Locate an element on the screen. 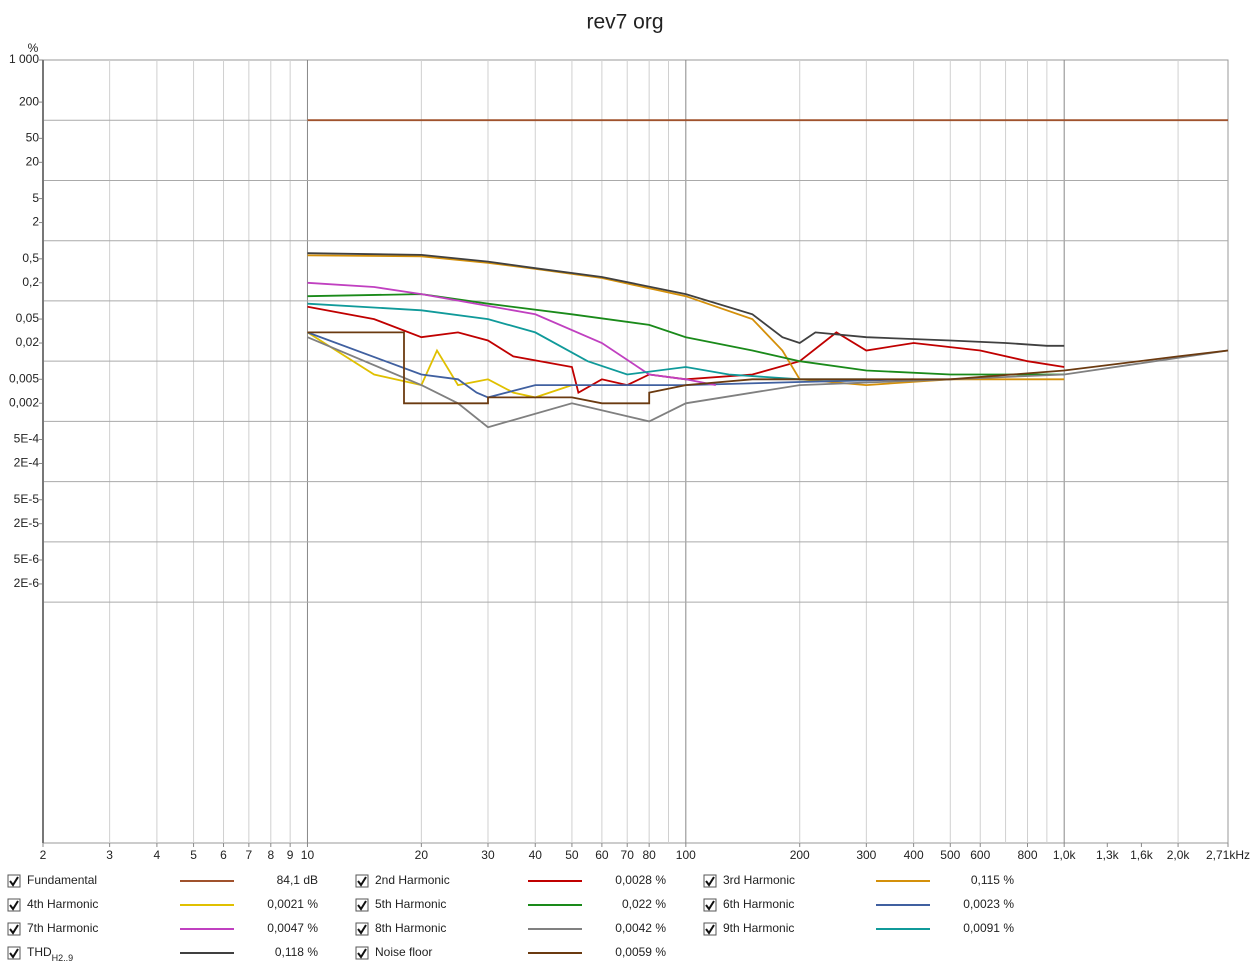  legend-name: 3rd Harmonic is located at coordinates (759, 880).